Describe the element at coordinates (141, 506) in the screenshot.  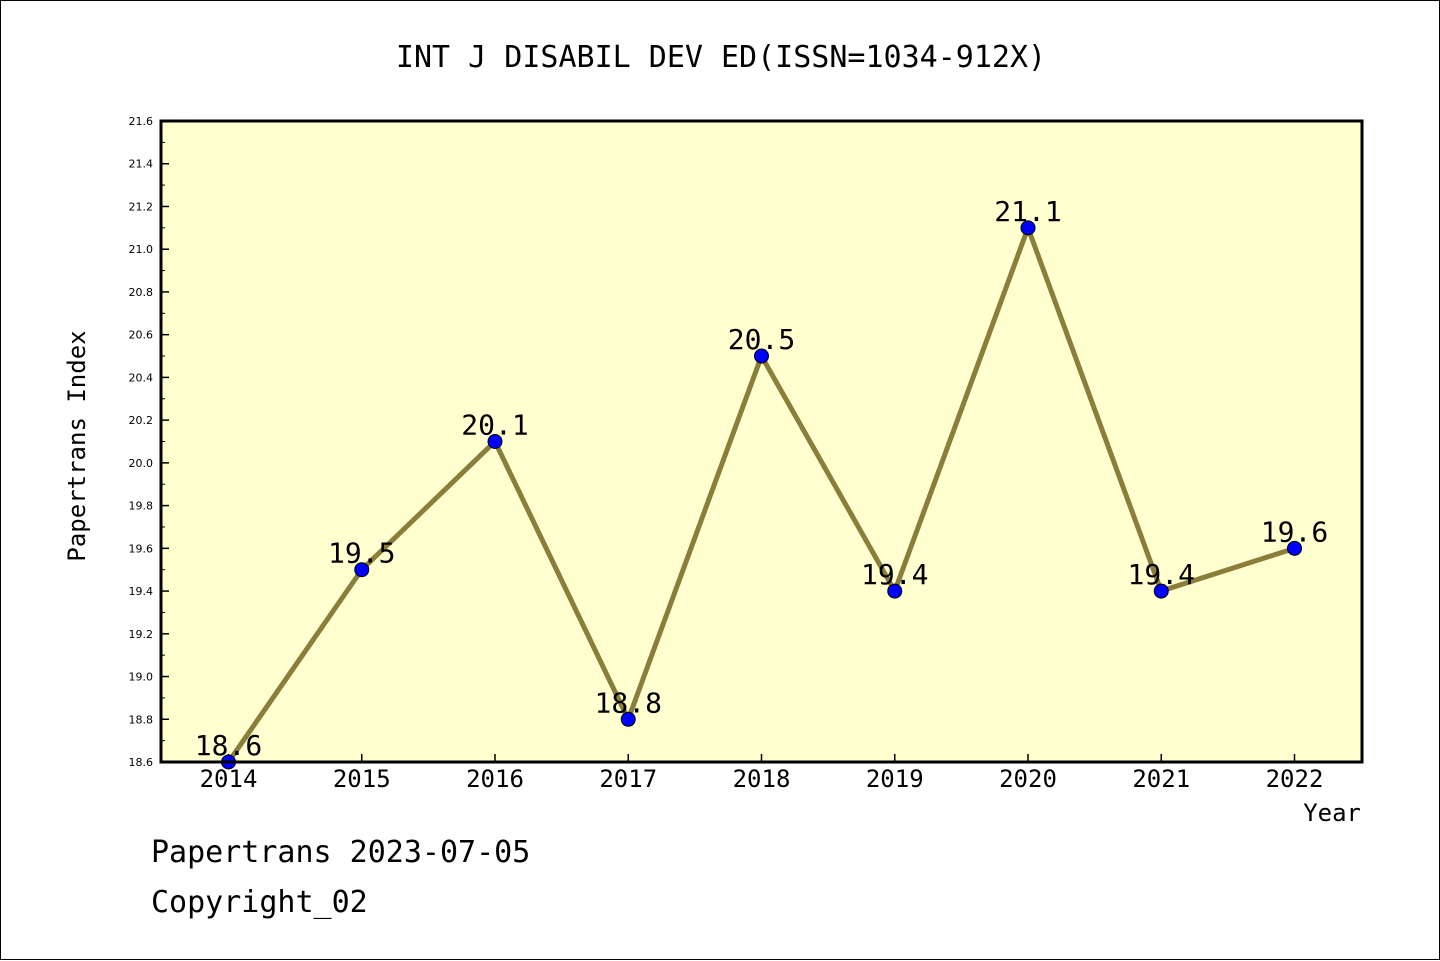
I see `y-tick-label: 19.8` at that location.